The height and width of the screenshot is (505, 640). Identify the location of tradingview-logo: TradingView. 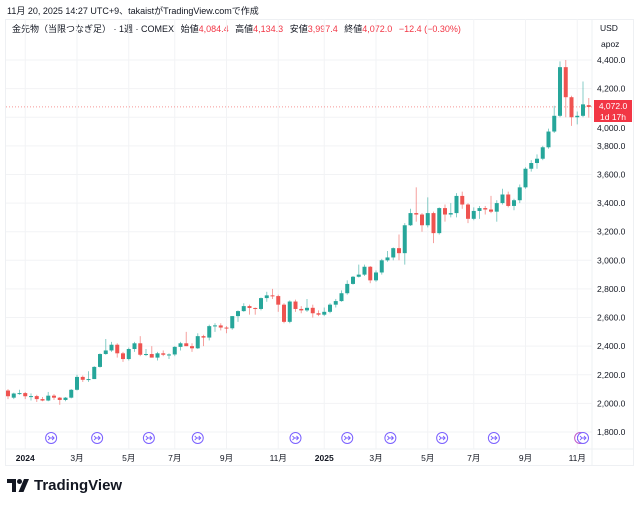
(64, 485).